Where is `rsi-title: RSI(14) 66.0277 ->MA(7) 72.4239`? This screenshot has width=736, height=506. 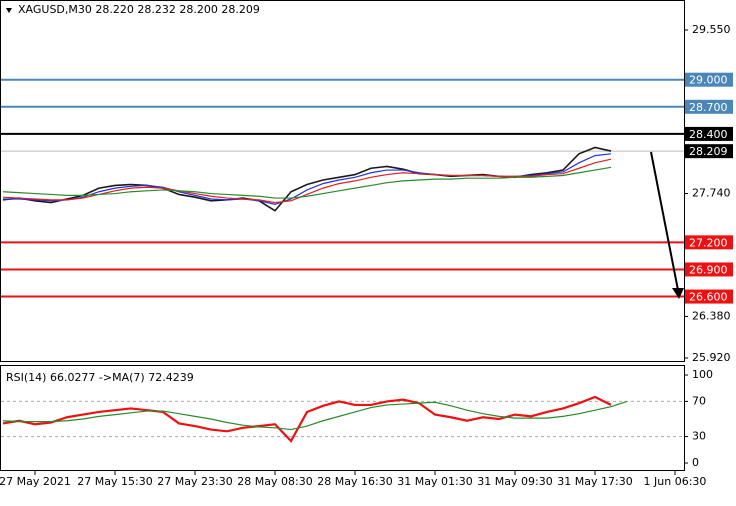 rsi-title: RSI(14) 66.0277 ->MA(7) 72.4239 is located at coordinates (100, 377).